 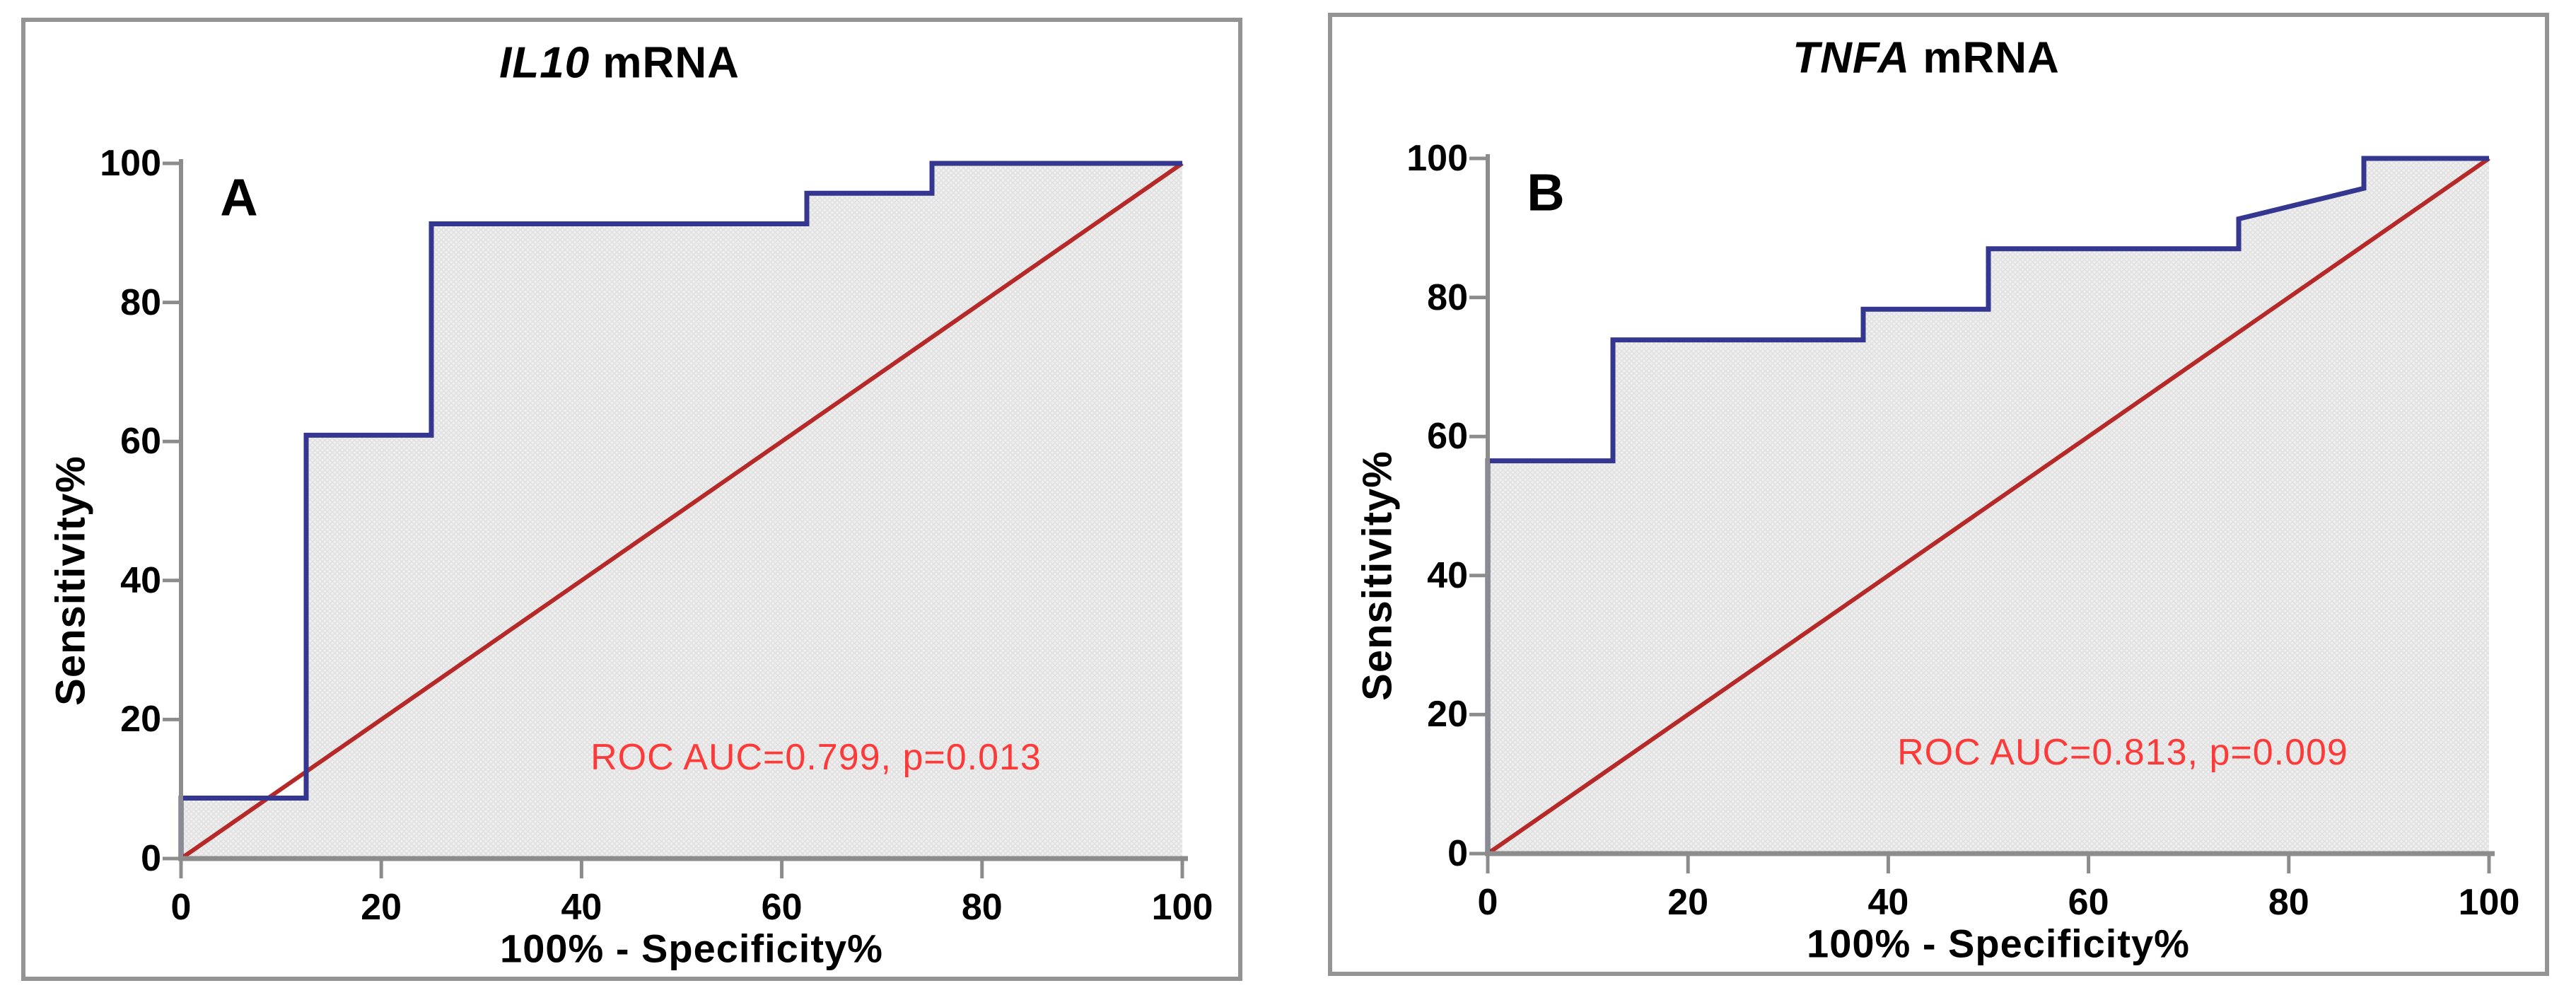 I want to click on auc-annotation: ROC AUC=0.813, p=0.009, so click(x=2122, y=752).